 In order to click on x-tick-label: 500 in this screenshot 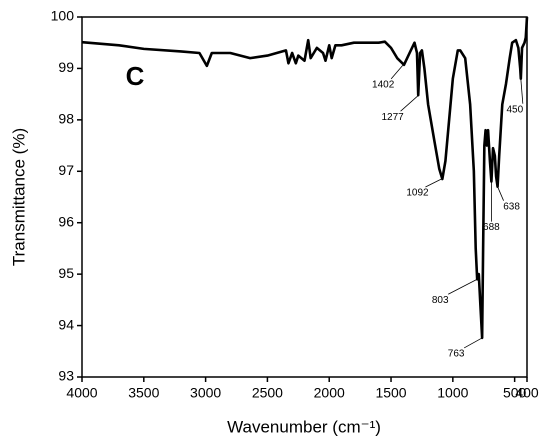, I will do `click(515, 393)`.